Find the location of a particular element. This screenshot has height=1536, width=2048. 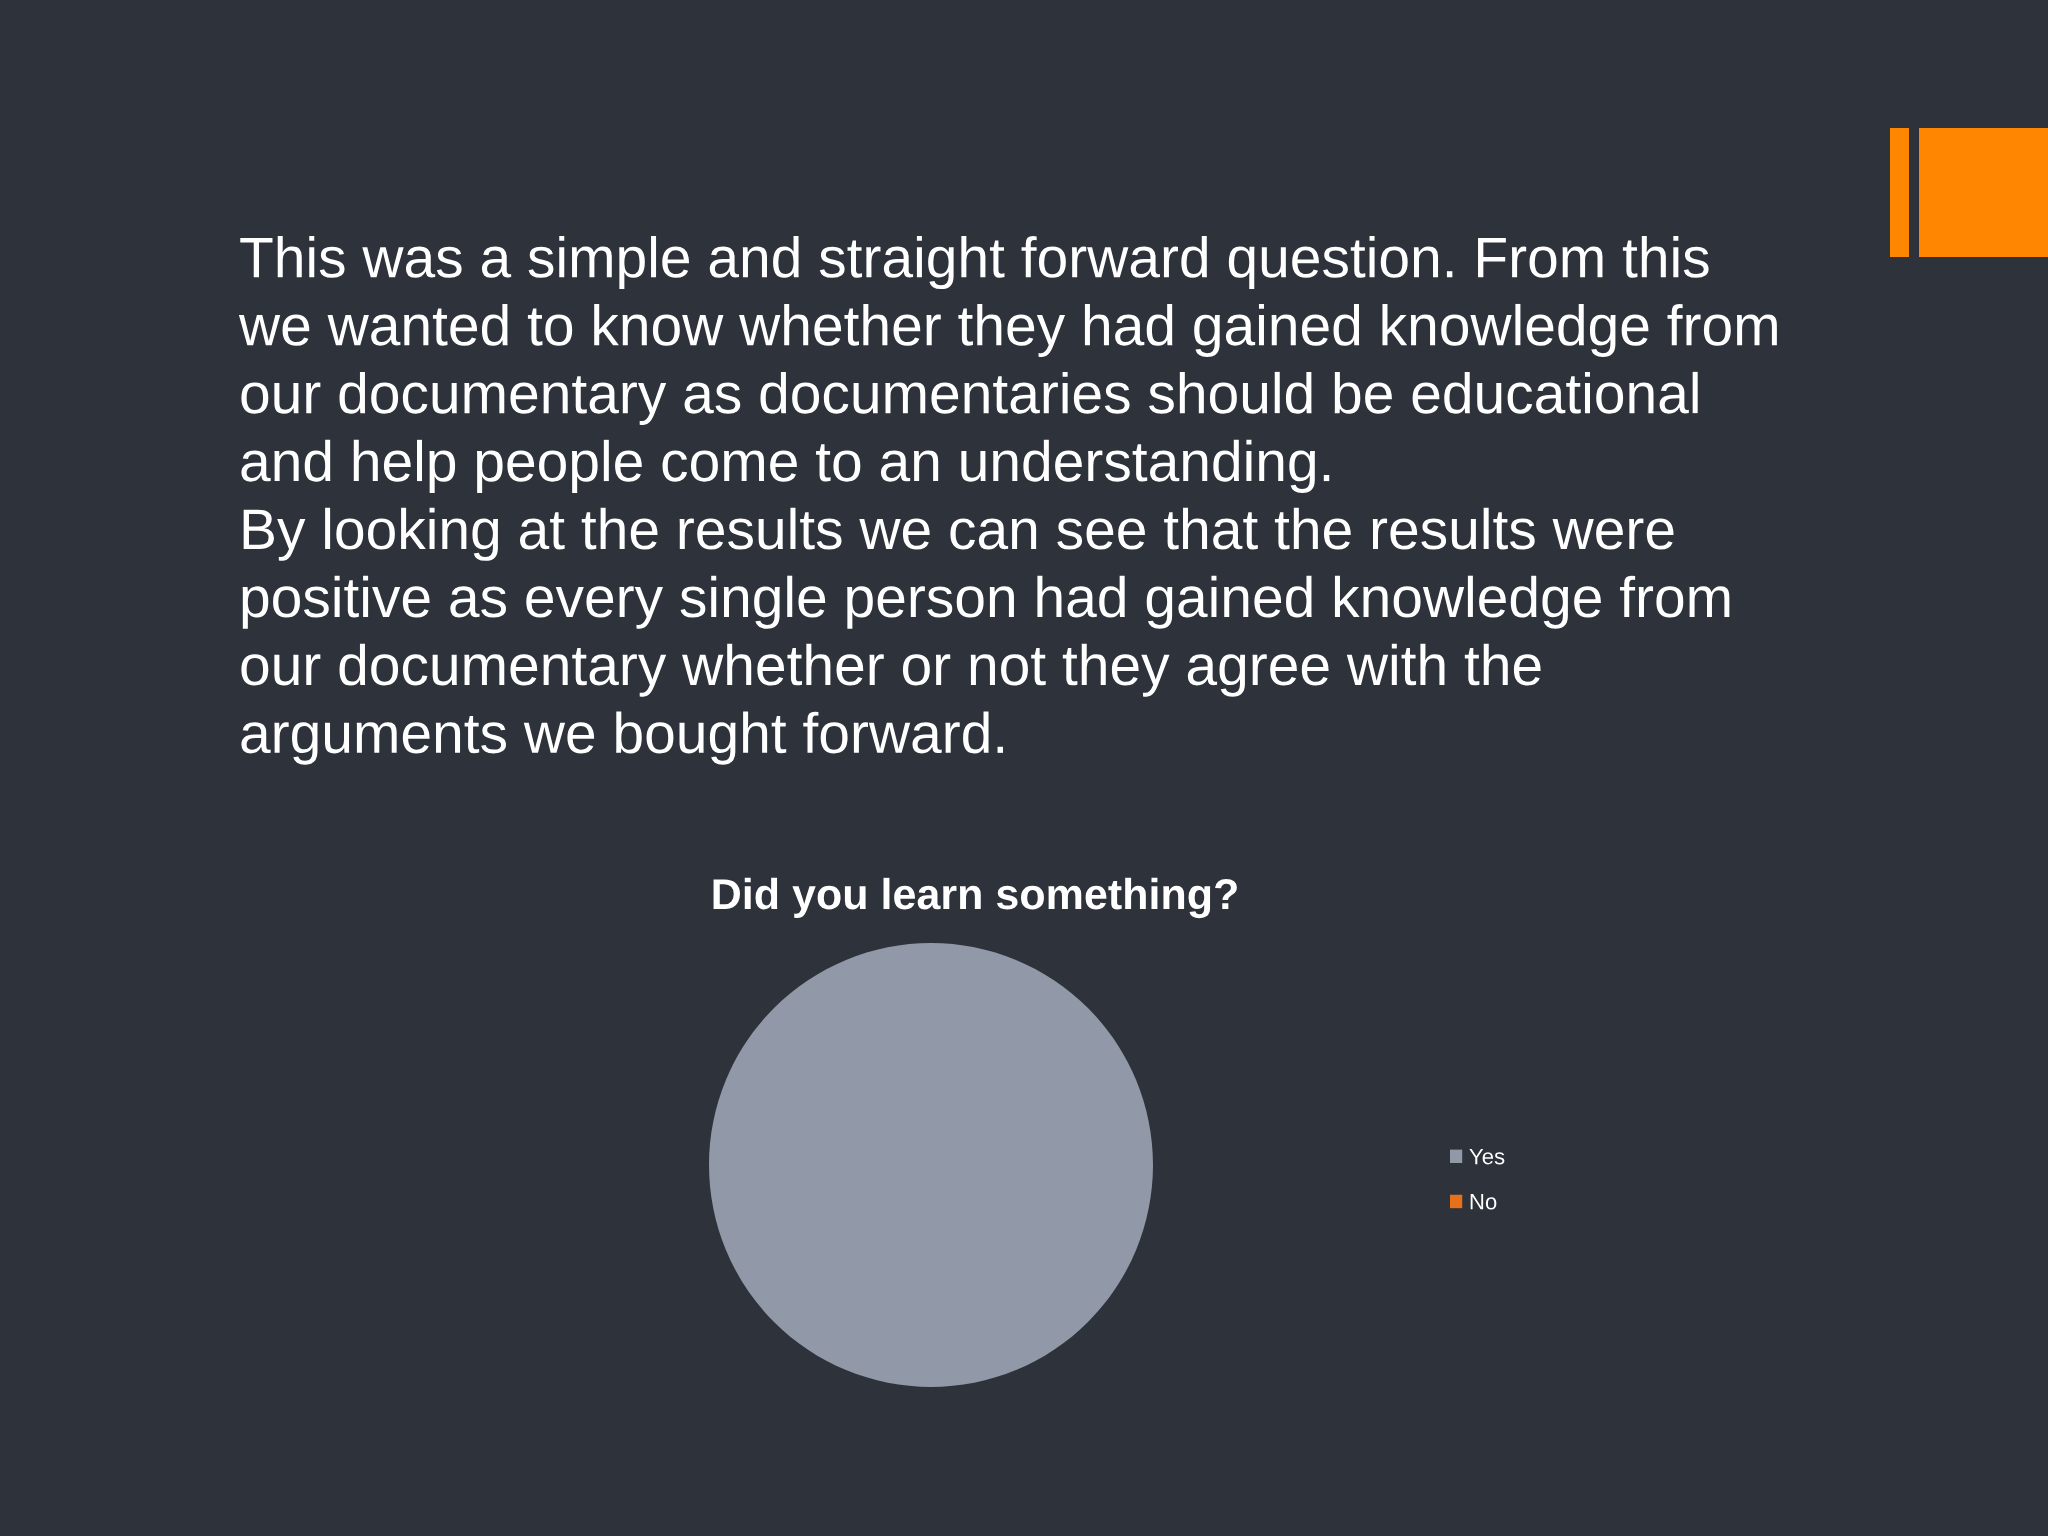

legend-label: No is located at coordinates (1483, 1202).